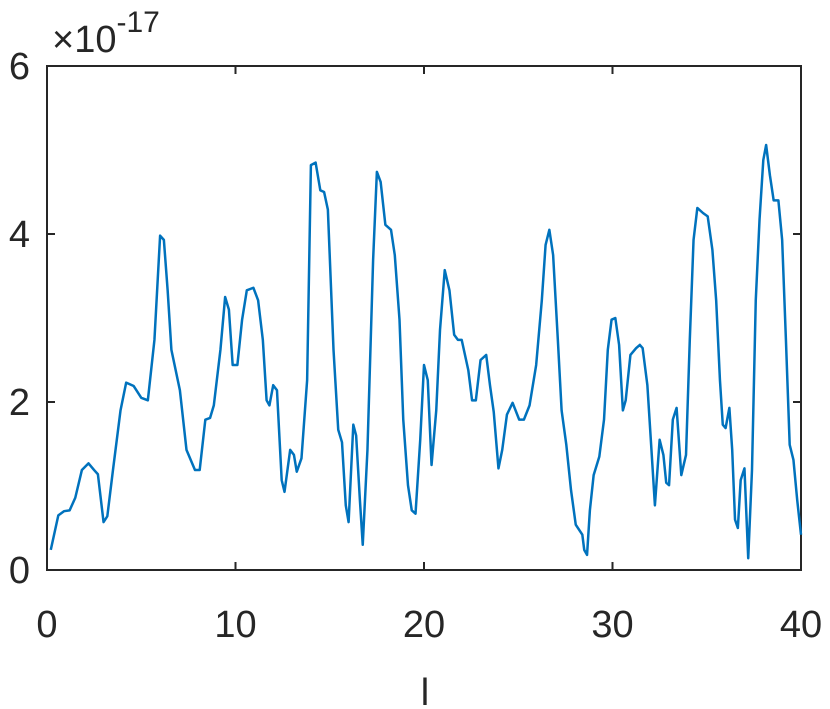  I want to click on y-multiplier-exponent: -17, so click(137, 22).